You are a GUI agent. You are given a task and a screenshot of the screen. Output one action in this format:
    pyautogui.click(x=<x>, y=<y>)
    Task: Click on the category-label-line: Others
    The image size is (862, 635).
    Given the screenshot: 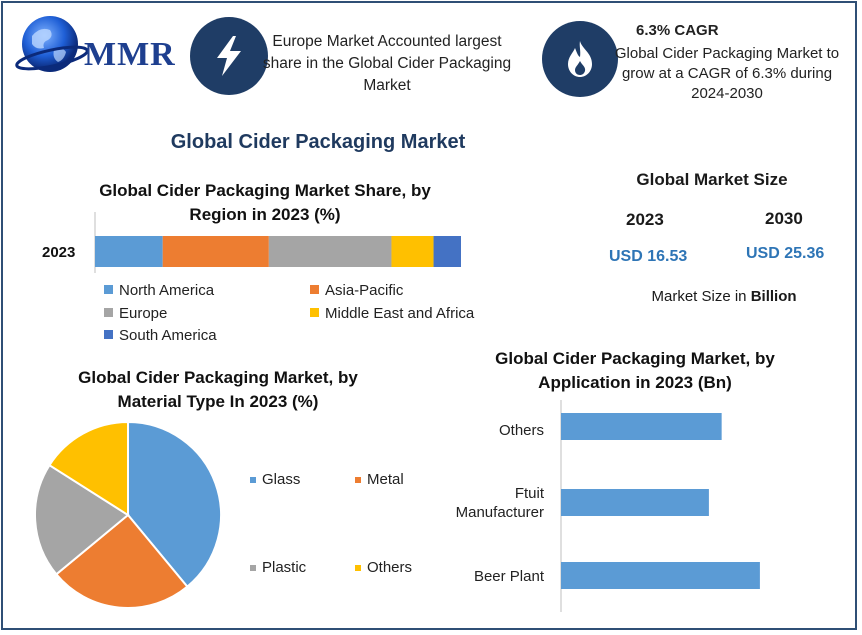 What is the action you would take?
    pyautogui.click(x=521, y=430)
    